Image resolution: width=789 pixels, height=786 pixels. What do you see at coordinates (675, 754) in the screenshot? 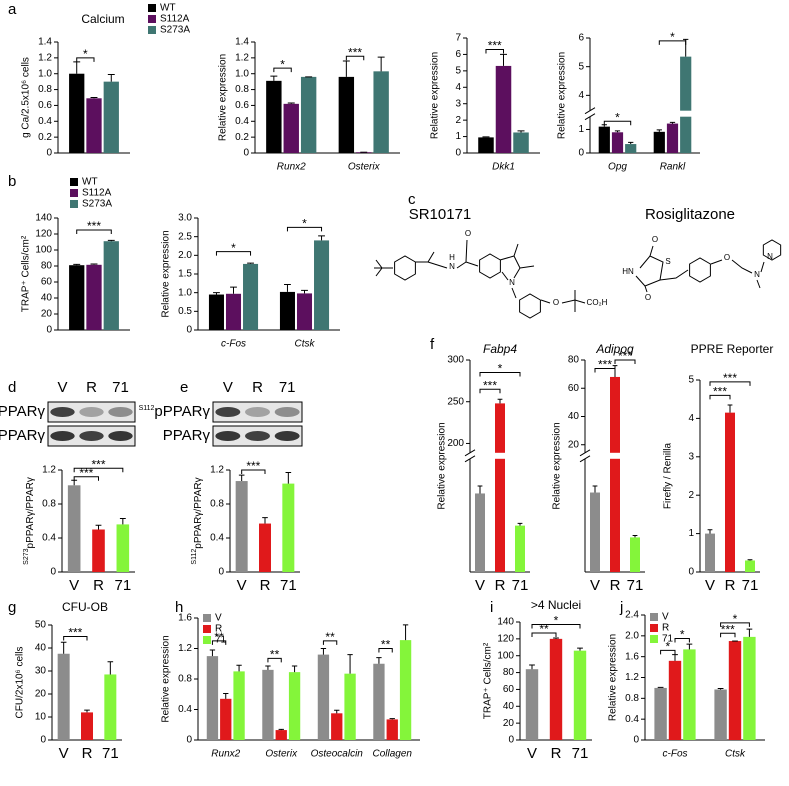
I see `x-tick-label: c-Fos` at bounding box center [675, 754].